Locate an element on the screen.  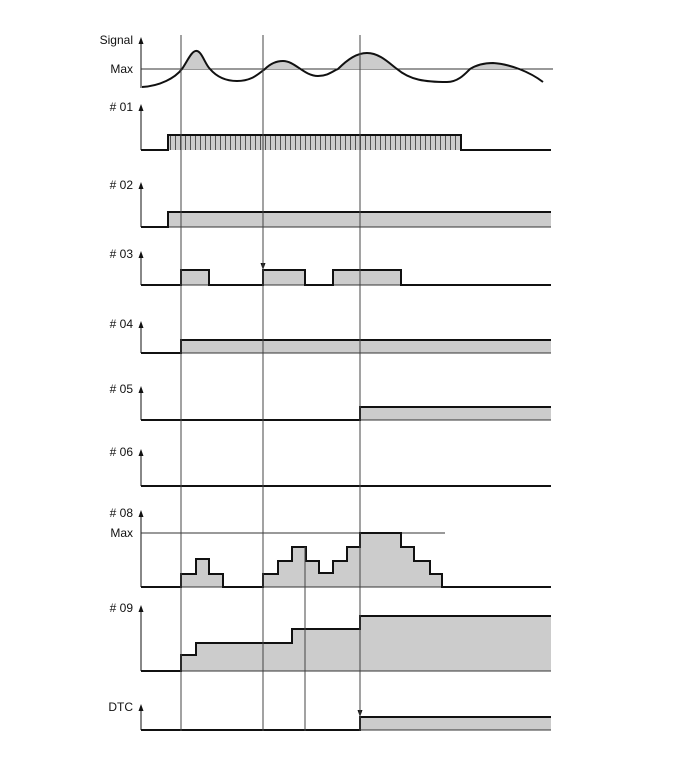
row-06: # 06 is located at coordinates (330, 466).